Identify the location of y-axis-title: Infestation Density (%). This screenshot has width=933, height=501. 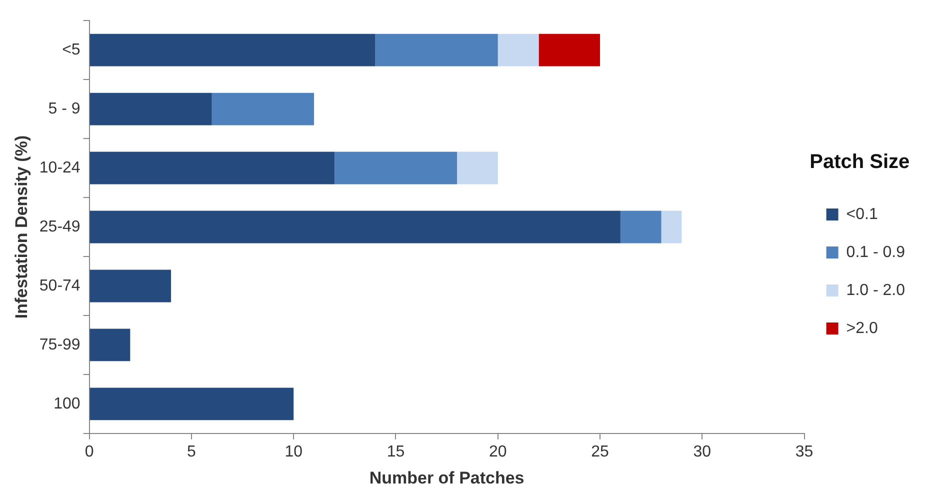
(21, 227).